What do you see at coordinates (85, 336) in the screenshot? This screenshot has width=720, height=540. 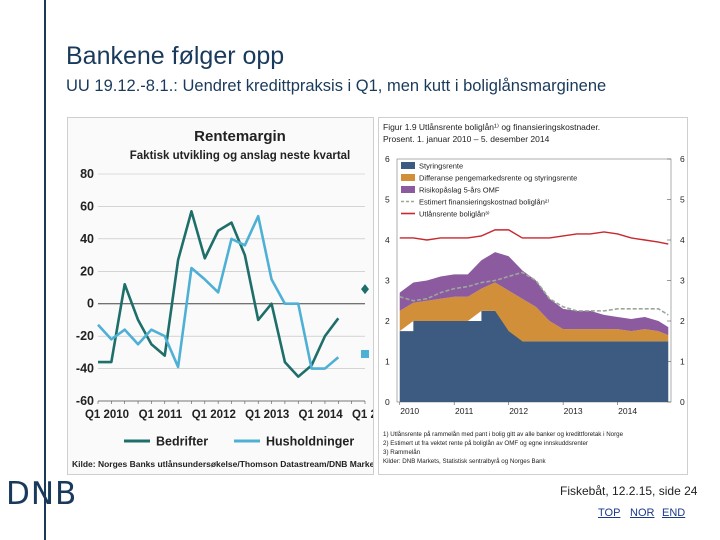 I see `y-tick-label: -20` at bounding box center [85, 336].